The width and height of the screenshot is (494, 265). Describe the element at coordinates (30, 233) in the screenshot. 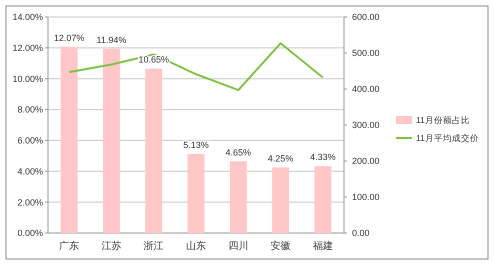

I see `y-tick-label: 0.00%` at that location.